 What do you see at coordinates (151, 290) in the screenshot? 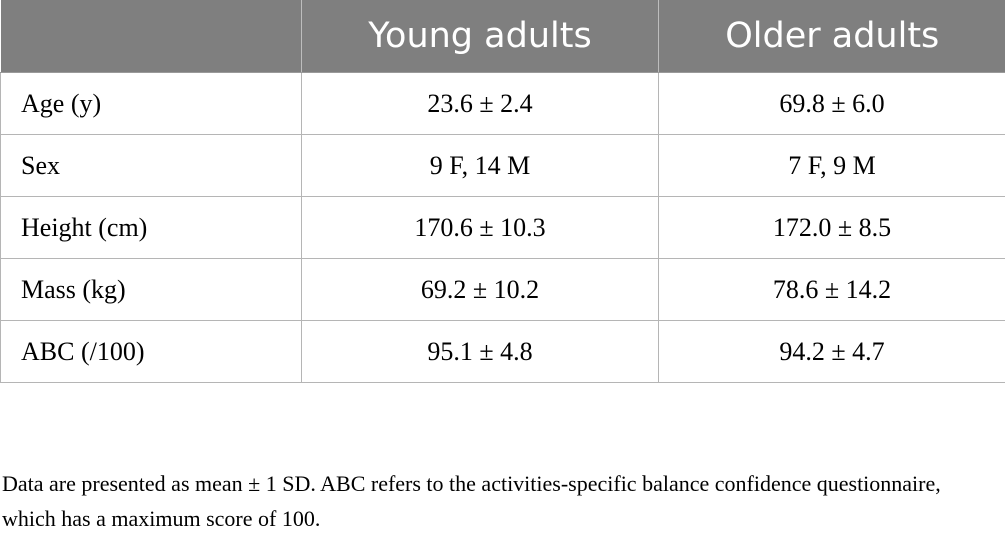
I see `row-label: Mass (kg)` at bounding box center [151, 290].